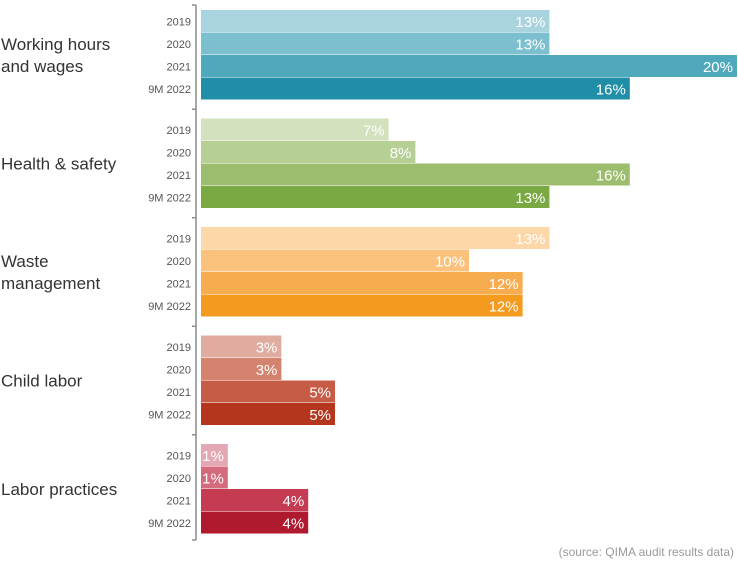 The width and height of the screenshot is (738, 563). What do you see at coordinates (42, 381) in the screenshot?
I see `category-label: Child labor` at bounding box center [42, 381].